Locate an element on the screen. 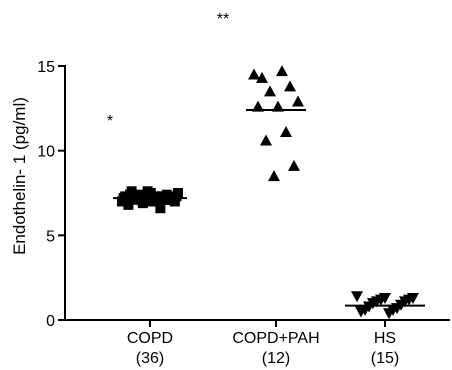 Image resolution: width=452 pixels, height=370 pixels. x-tick-count-label: (15) is located at coordinates (385, 358).